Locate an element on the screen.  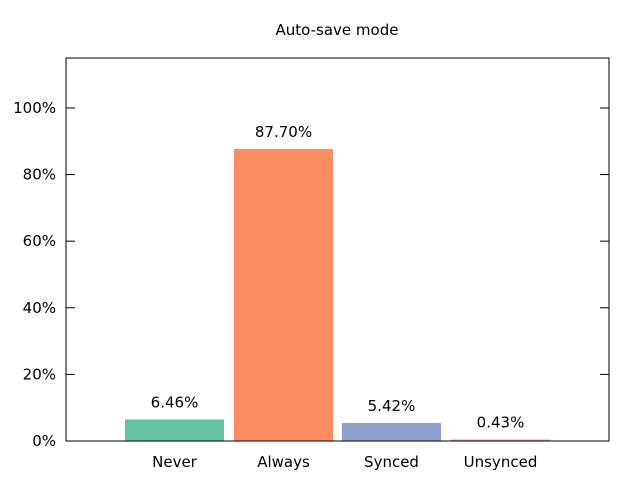
bar-always is located at coordinates (283, 294).